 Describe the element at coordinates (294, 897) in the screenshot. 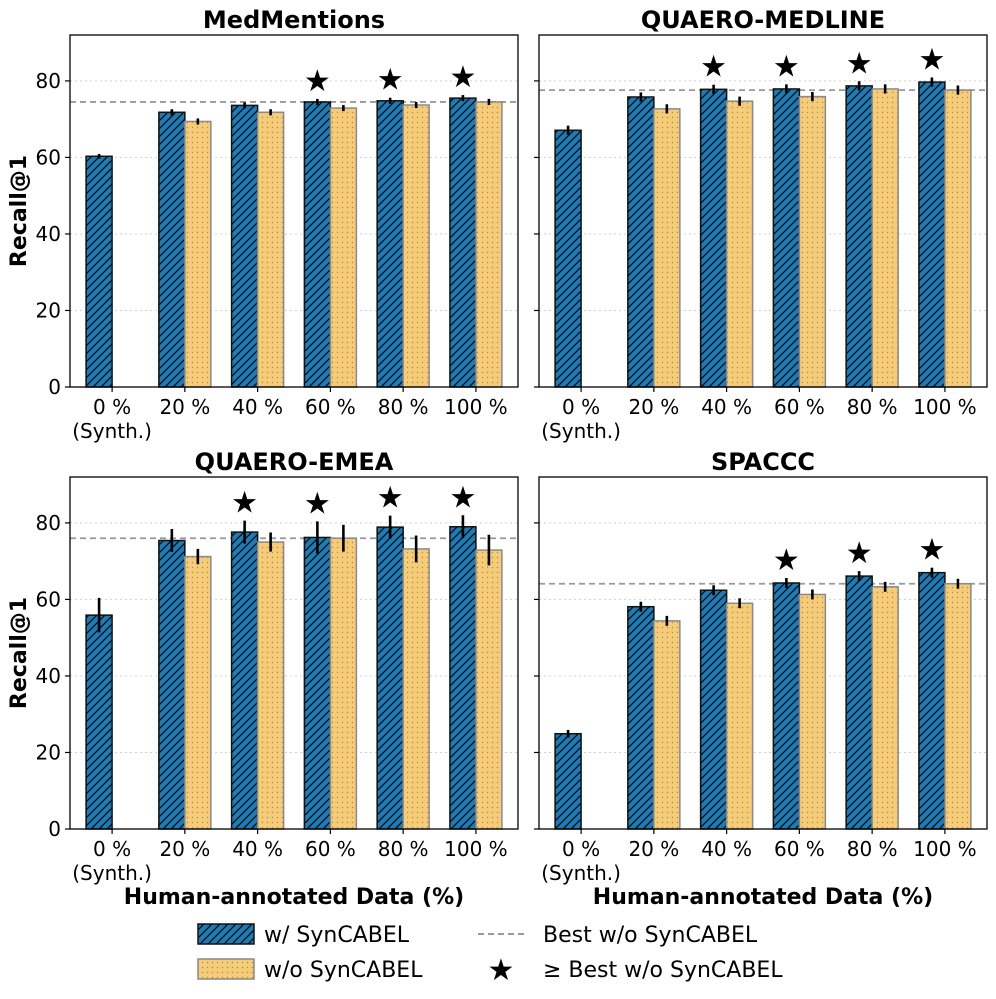

I see `x-axis-label-left: Human-annotated Data (%)` at that location.